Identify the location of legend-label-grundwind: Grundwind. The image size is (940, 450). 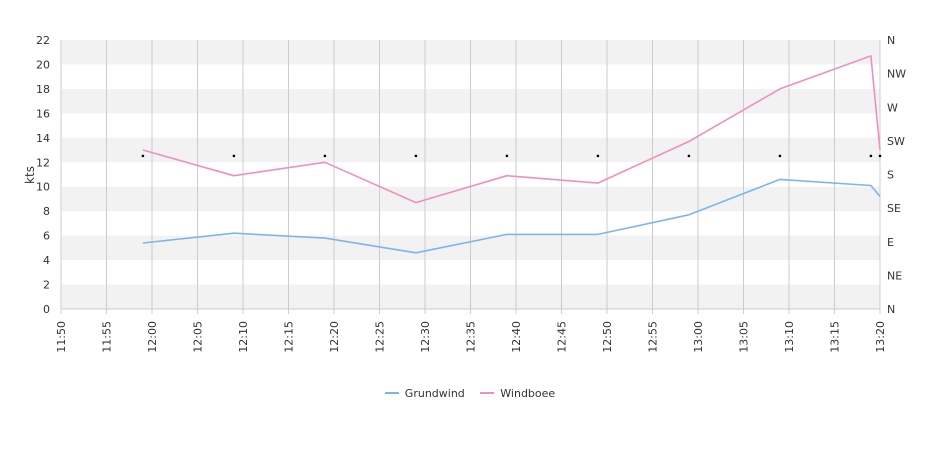
(434, 393).